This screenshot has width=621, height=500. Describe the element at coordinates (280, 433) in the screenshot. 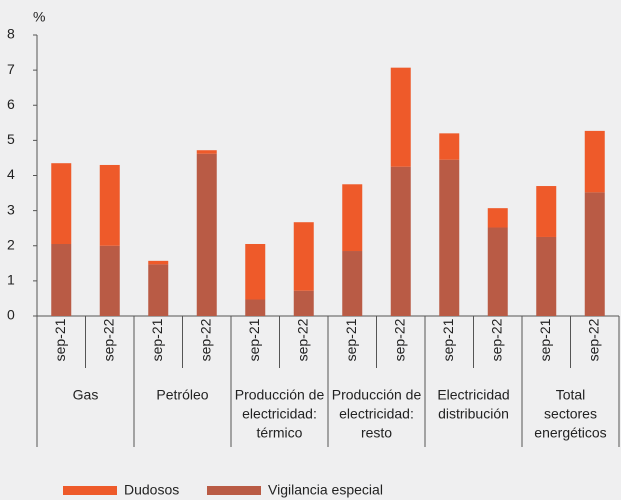

I see `group-label: térmico` at that location.